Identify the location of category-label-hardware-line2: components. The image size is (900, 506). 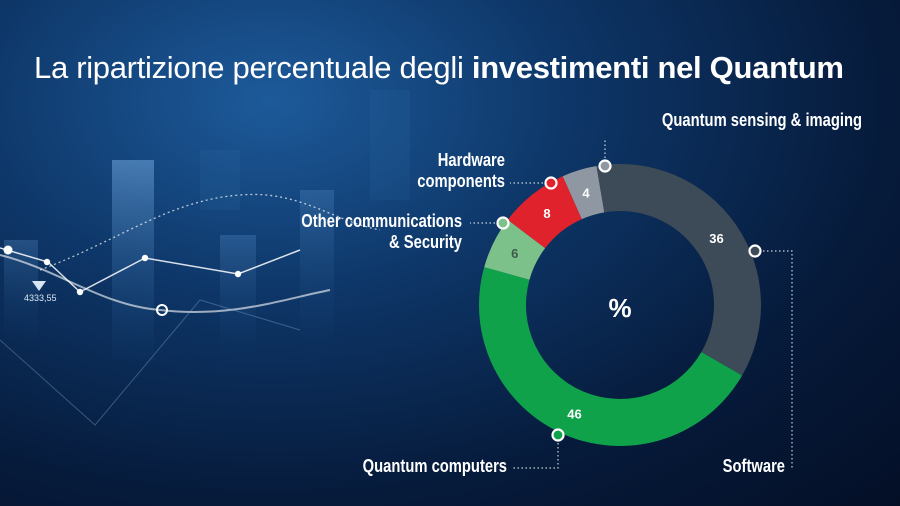
(461, 181).